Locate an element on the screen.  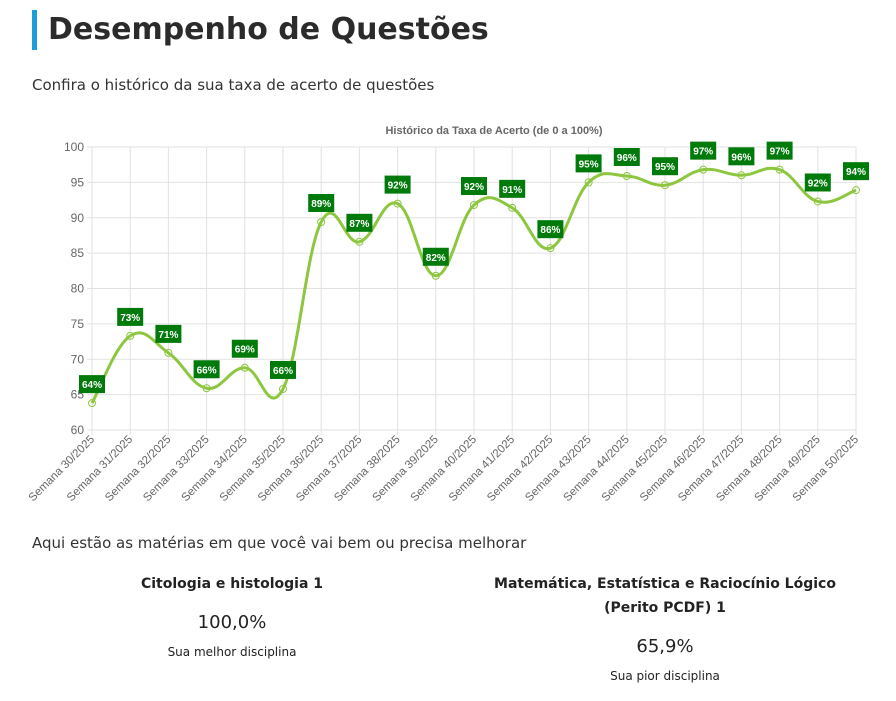
y-tick-label: 80 is located at coordinates (78, 289).